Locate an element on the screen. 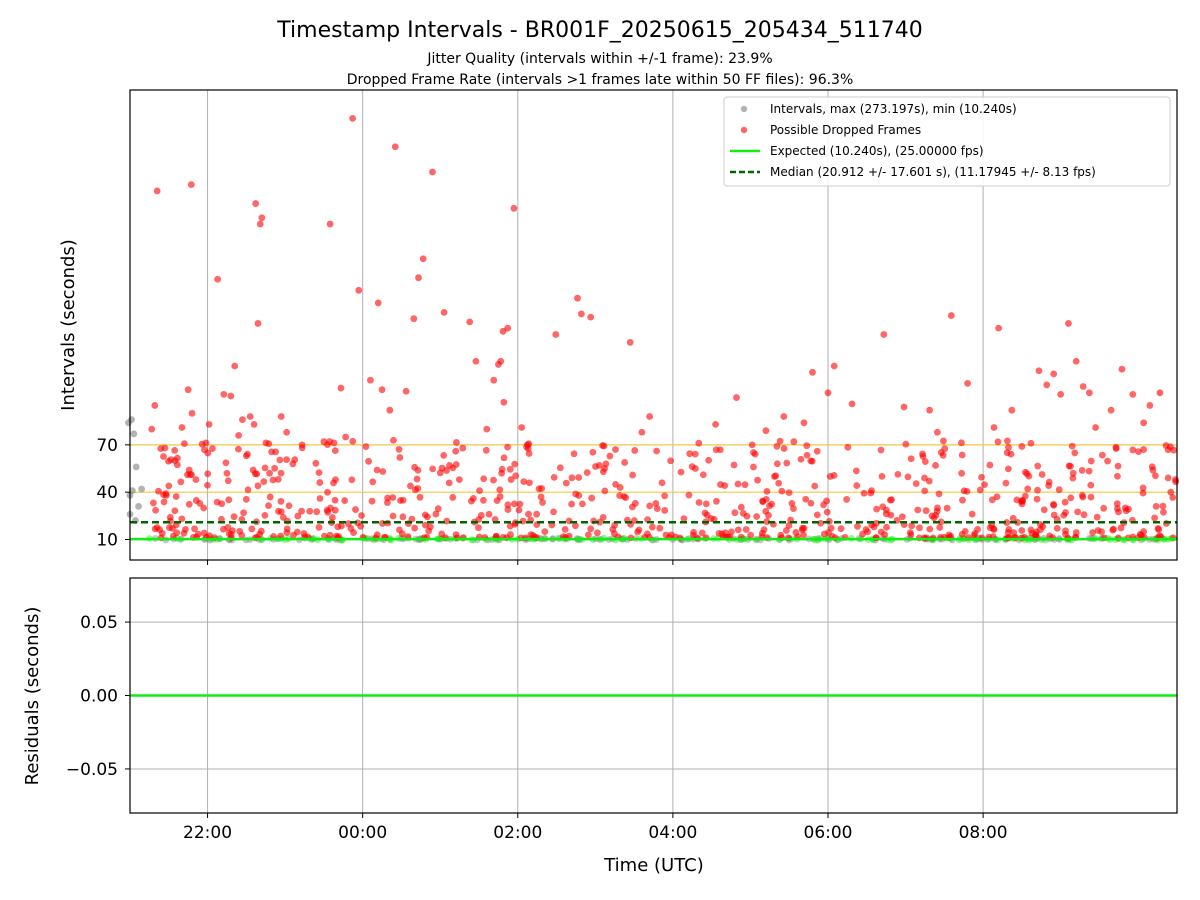 The height and width of the screenshot is (900, 1200). legend-dropped-label: Possible Dropped Frames is located at coordinates (845, 130).